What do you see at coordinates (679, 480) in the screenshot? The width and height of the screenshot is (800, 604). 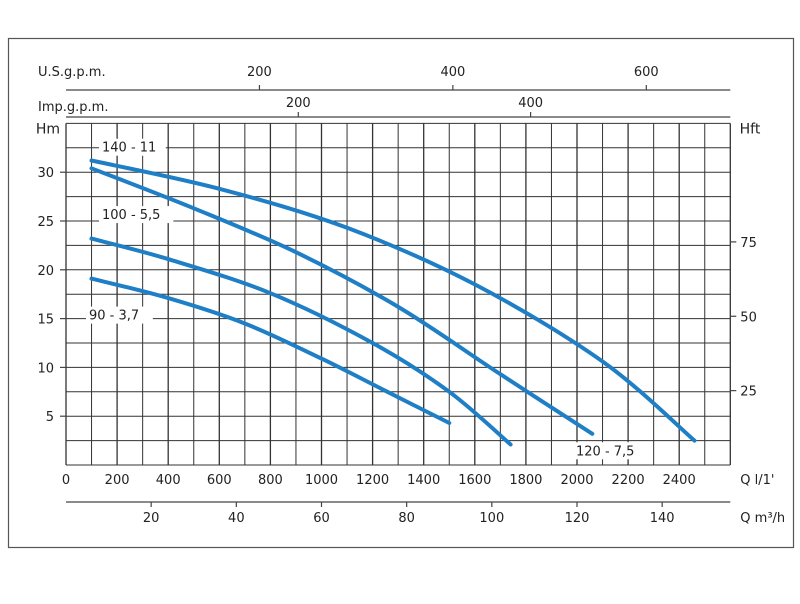 I see `x-primary-tick-label: 2400` at bounding box center [679, 480].